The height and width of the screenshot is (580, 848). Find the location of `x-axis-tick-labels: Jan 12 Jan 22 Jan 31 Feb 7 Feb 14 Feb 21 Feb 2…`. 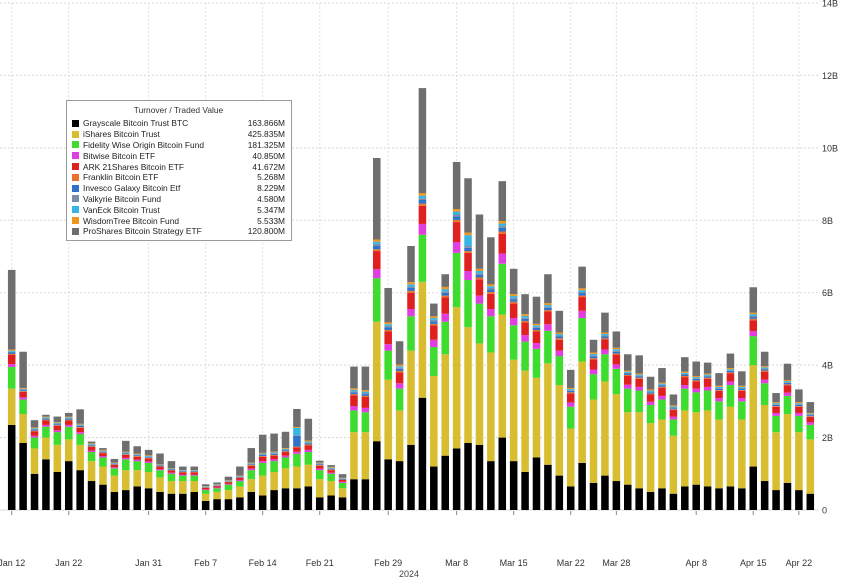

x-axis-tick-labels: Jan 12 Jan 22 Jan 31 Feb 7 Feb 14 Feb 21 Feb 2… is located at coordinates (406, 539).